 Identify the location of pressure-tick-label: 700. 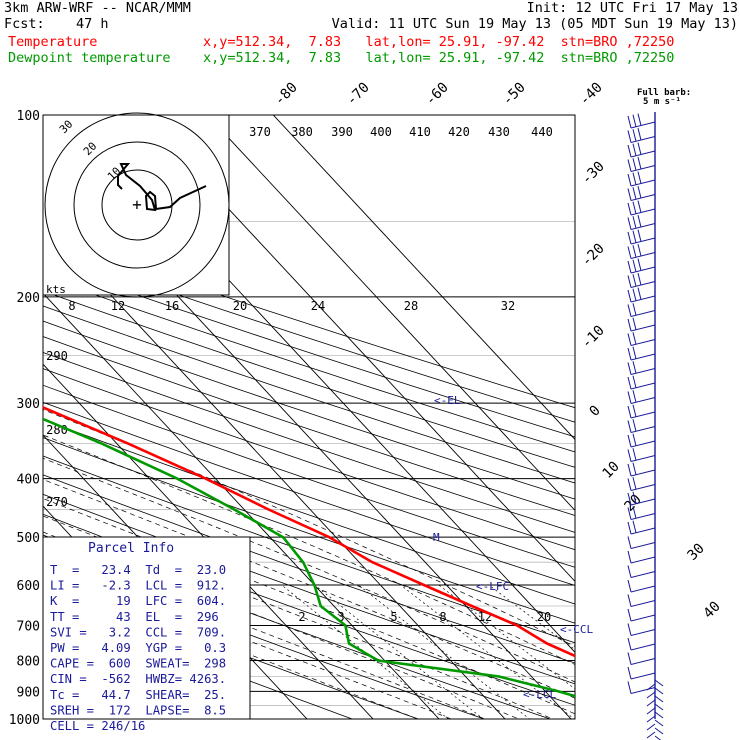
(28, 626).